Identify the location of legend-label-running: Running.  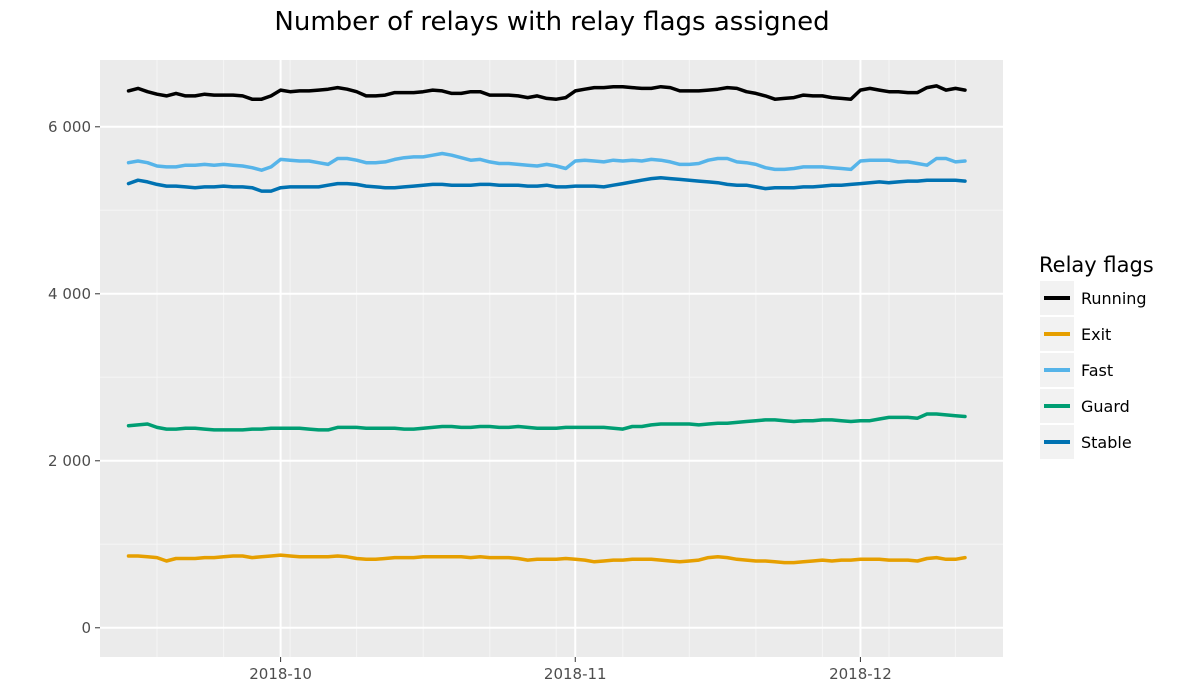
(1114, 298).